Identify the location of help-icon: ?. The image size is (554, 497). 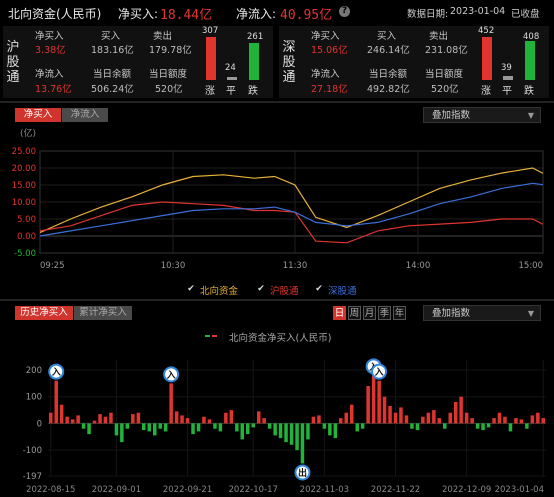
(344, 11).